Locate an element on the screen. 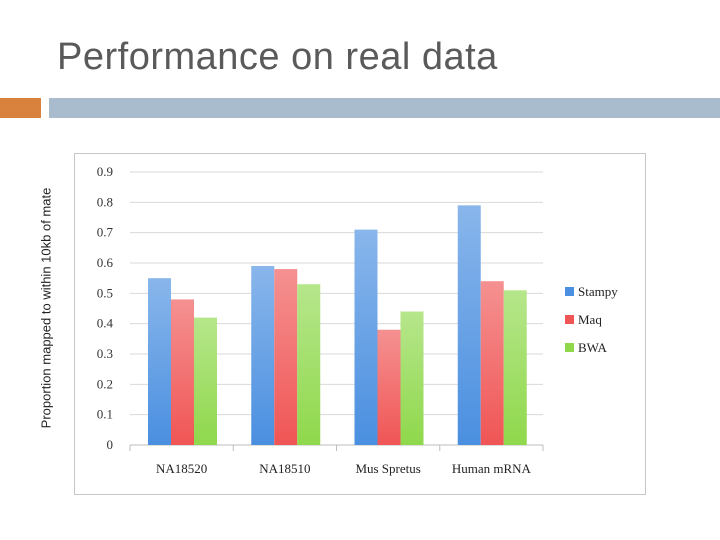  y-tick-label: 0.9 is located at coordinates (105, 171).